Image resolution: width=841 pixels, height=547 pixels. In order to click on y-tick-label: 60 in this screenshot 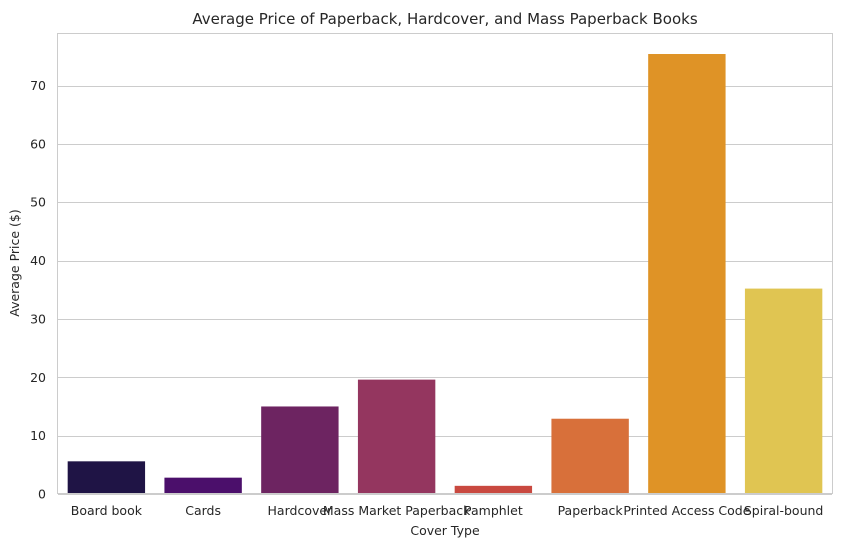, I will do `click(38, 143)`.